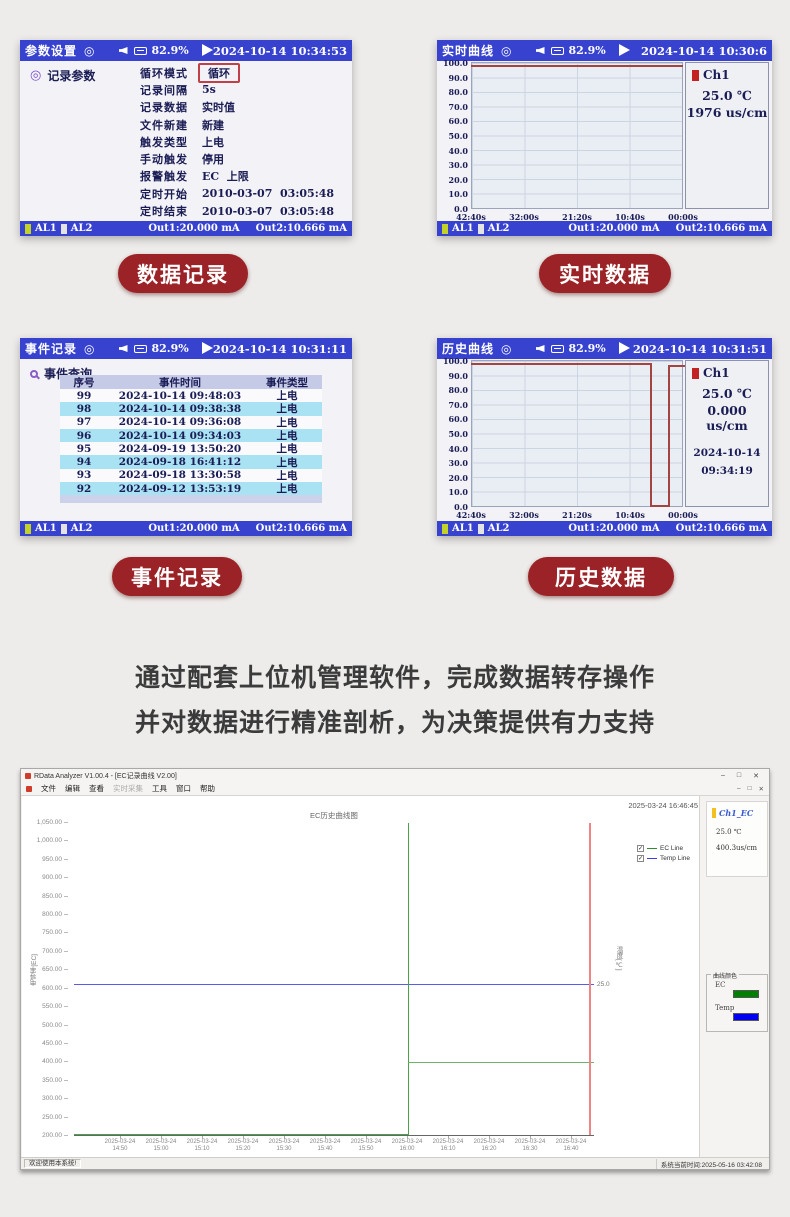 This screenshot has height=1217, width=790. What do you see at coordinates (164, 73) in the screenshot?
I see `param-label: 循环模式` at bounding box center [164, 73].